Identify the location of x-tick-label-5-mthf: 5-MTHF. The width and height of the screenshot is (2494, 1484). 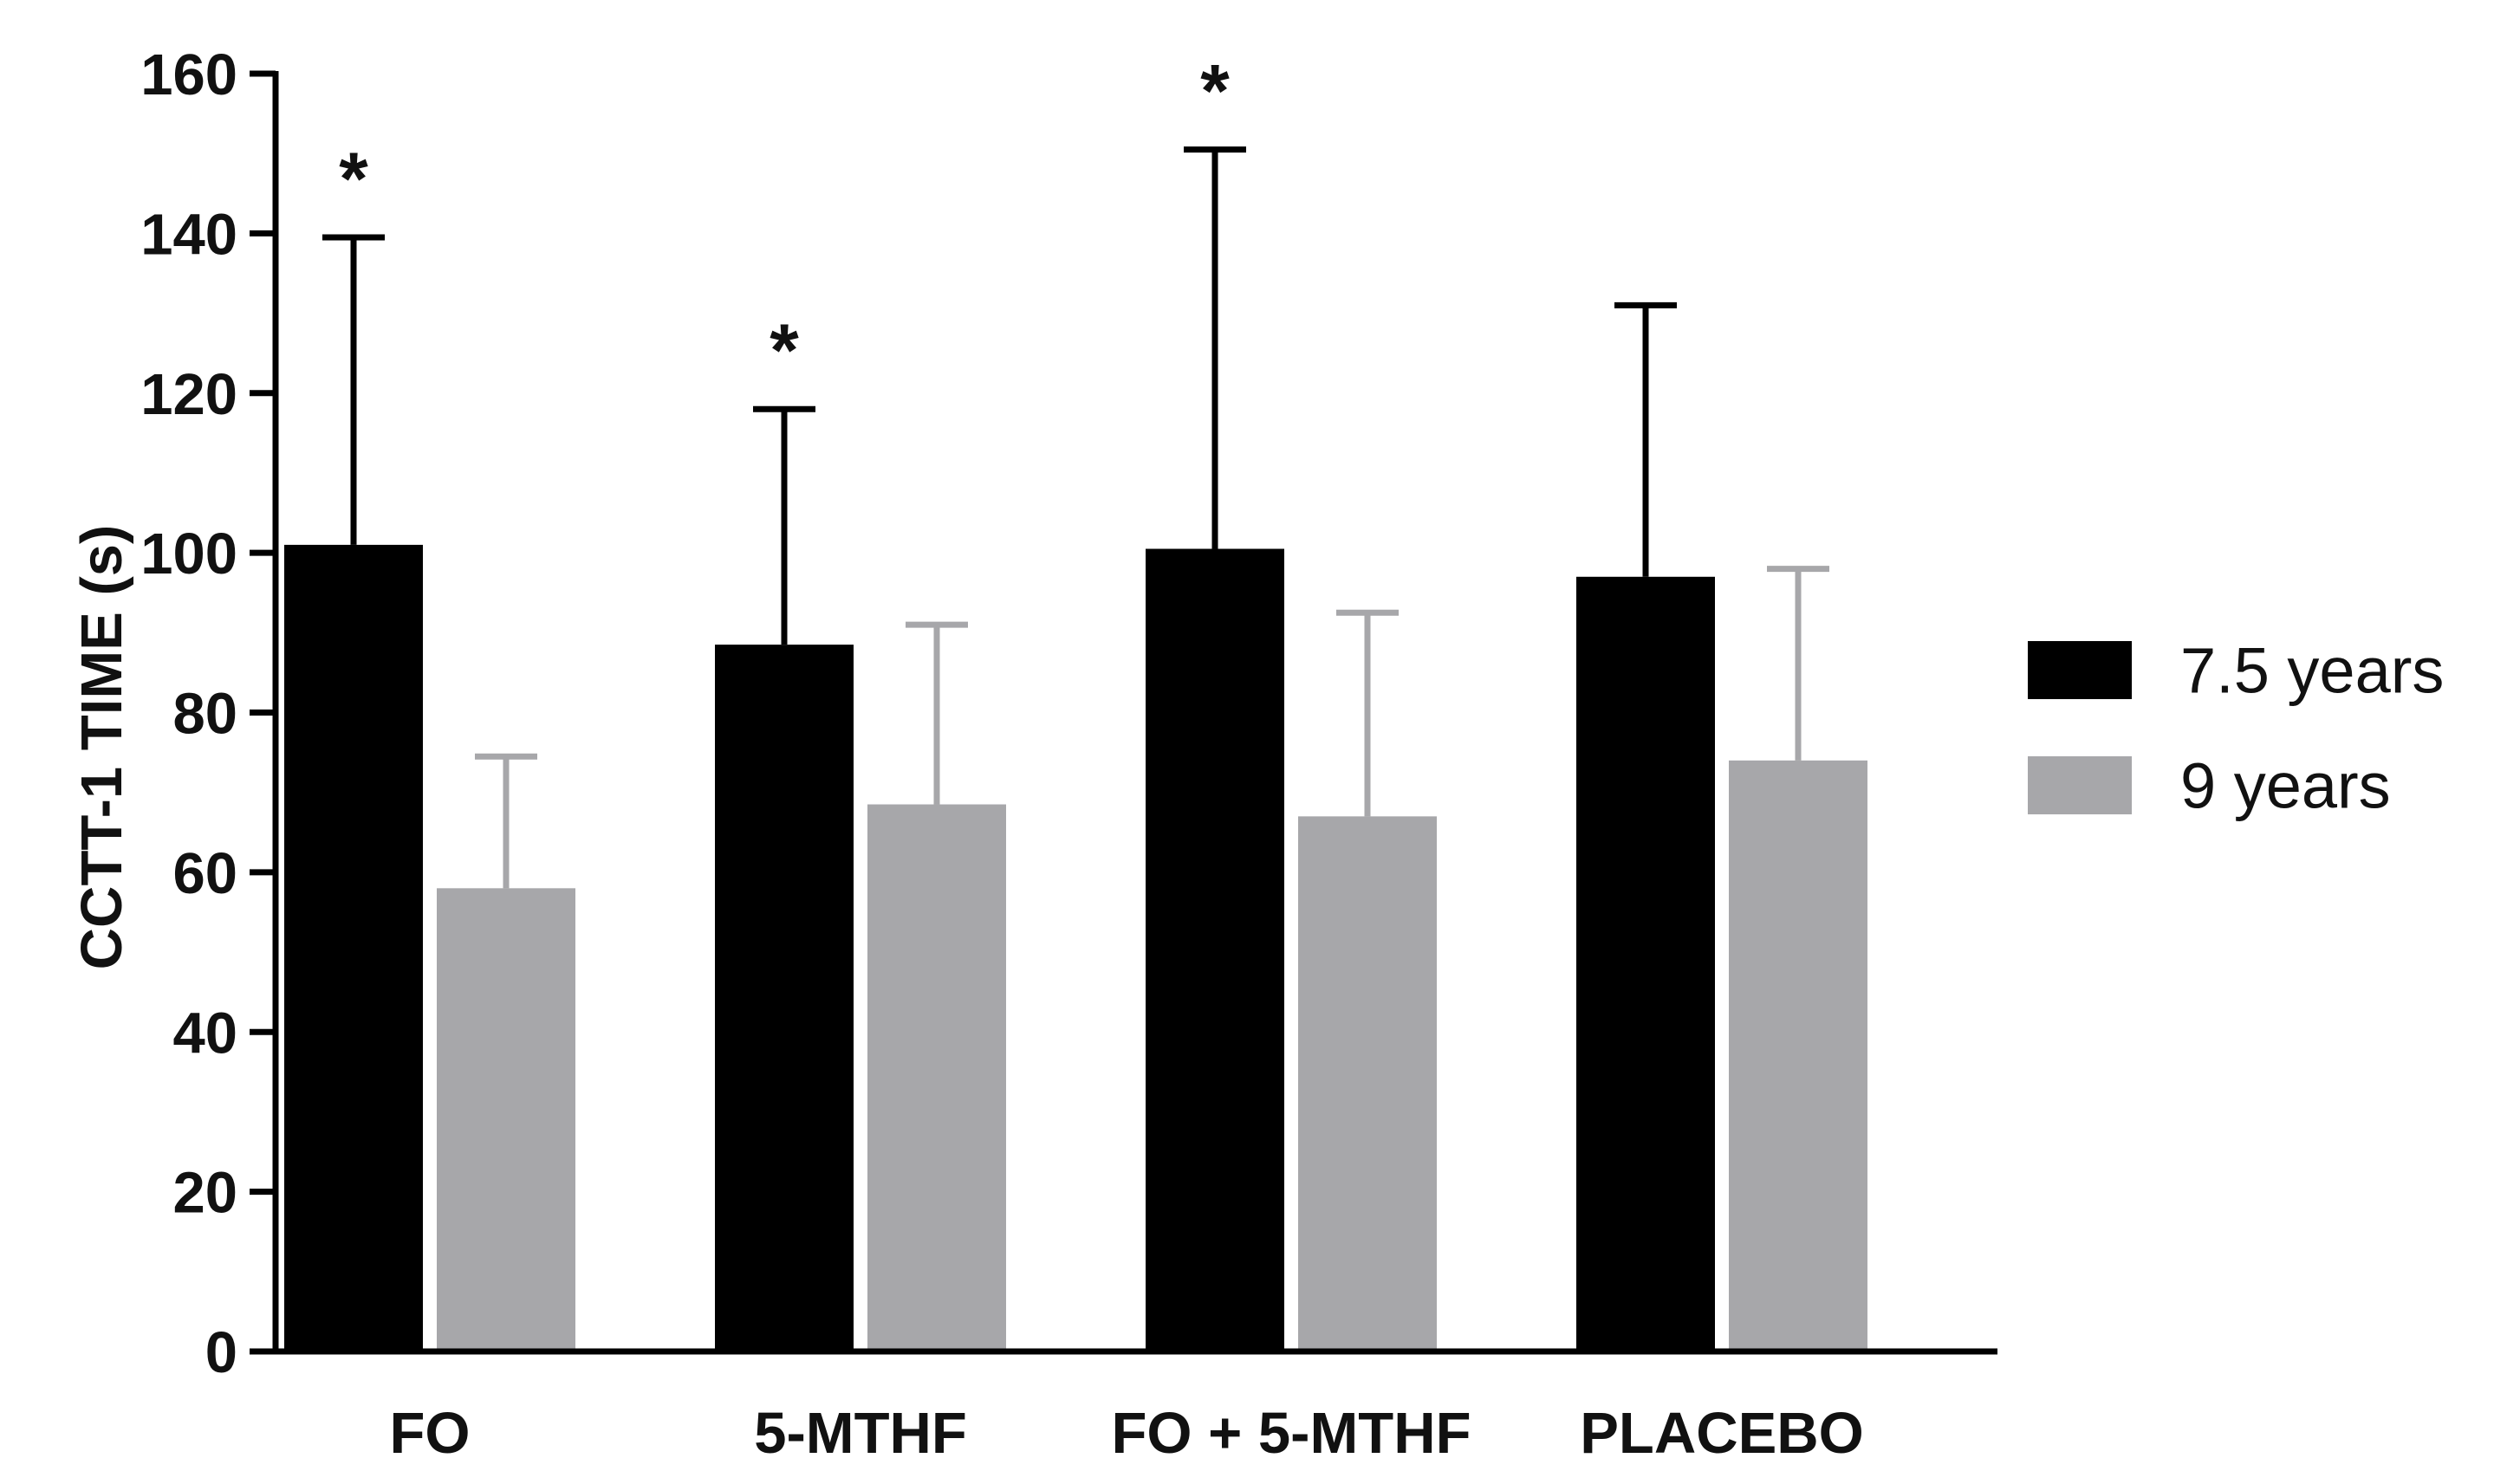
(860, 1433).